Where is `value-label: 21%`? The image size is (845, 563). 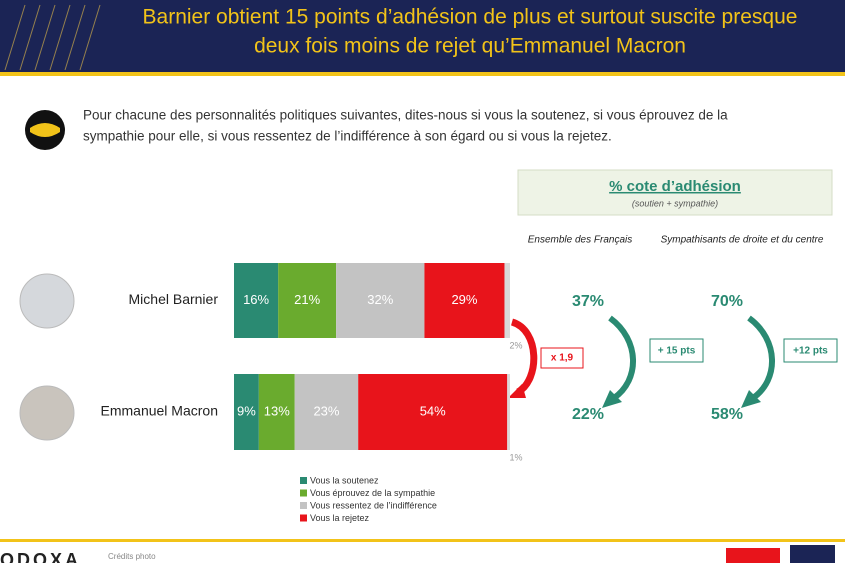 value-label: 21% is located at coordinates (307, 299).